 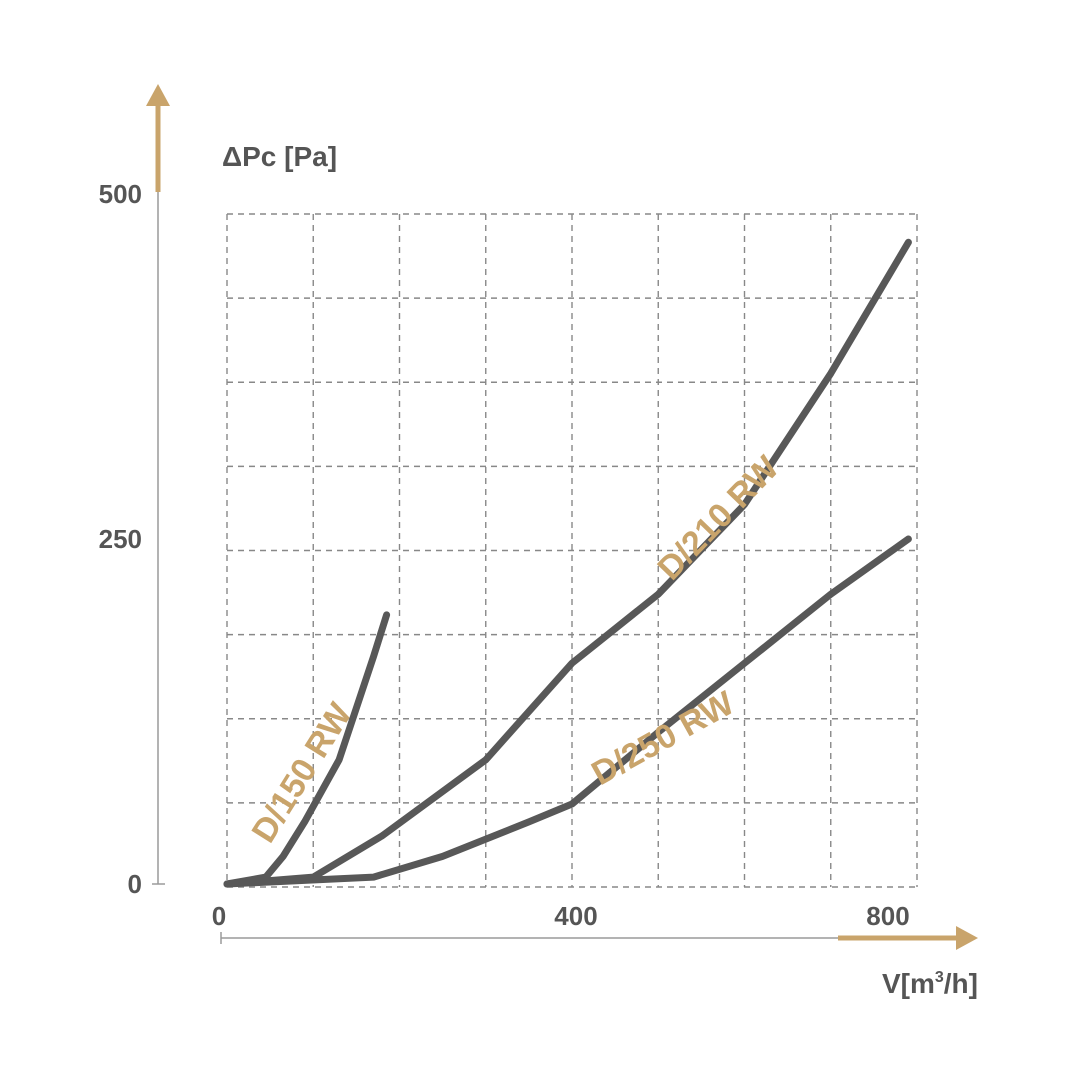 What do you see at coordinates (575, 916) in the screenshot?
I see `x-tick-label: 400` at bounding box center [575, 916].